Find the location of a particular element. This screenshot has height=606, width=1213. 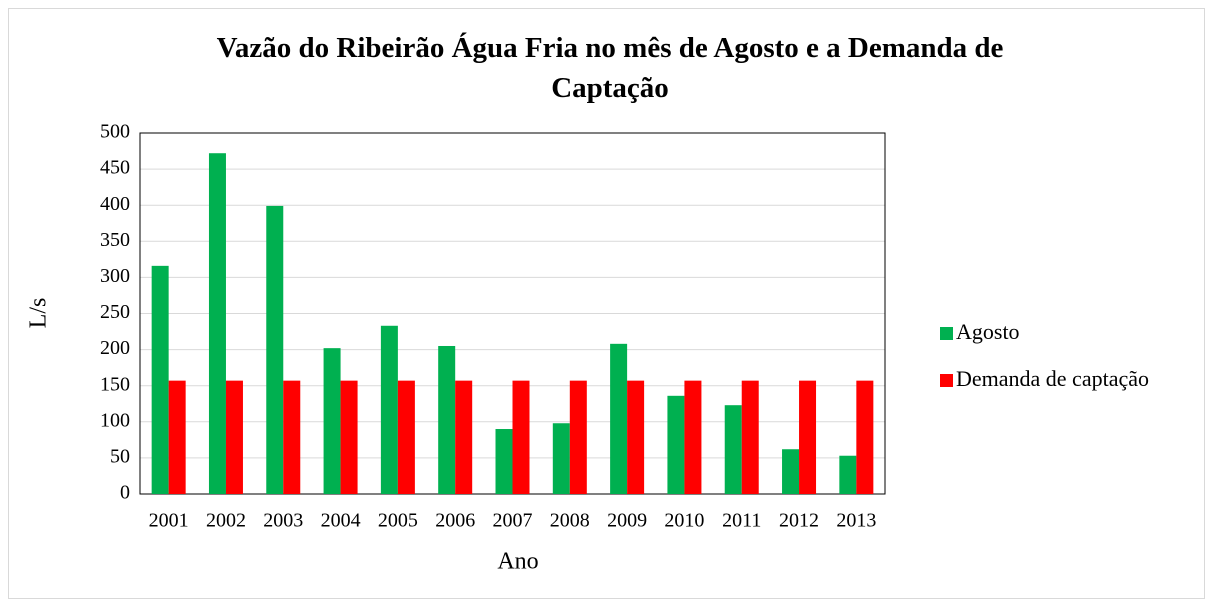

x-tick-label: 2002 is located at coordinates (226, 521).